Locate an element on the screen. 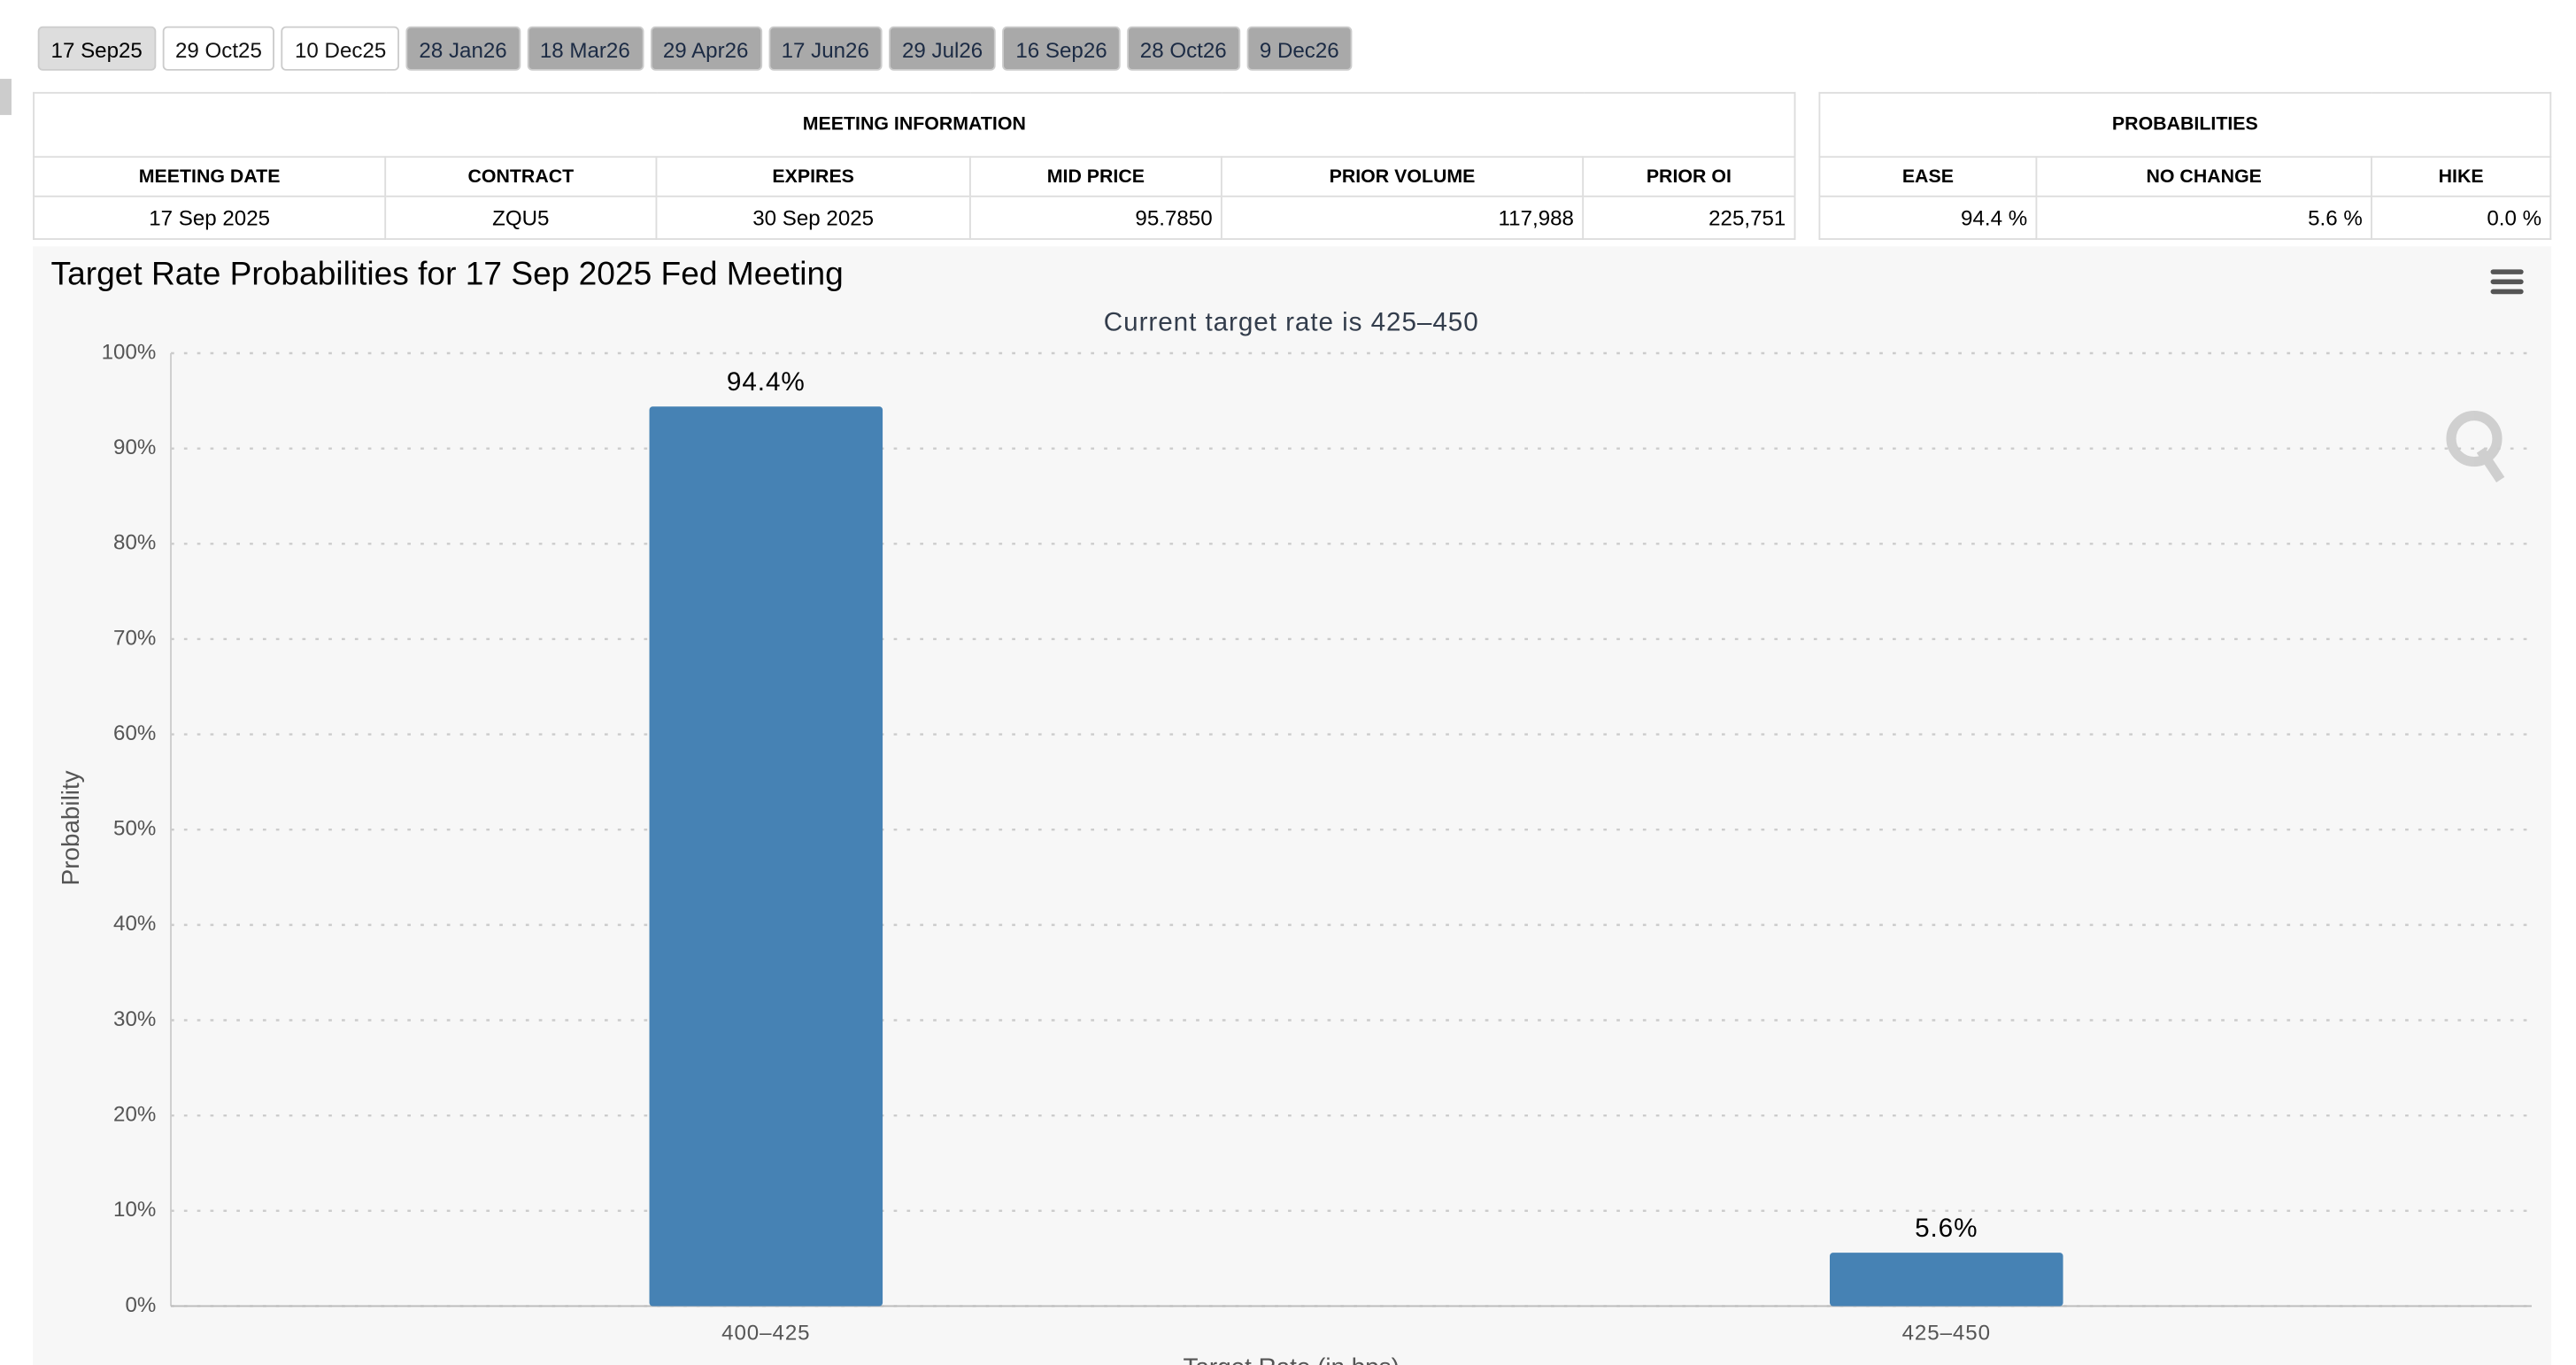 Image resolution: width=2576 pixels, height=1365 pixels. menu-button is located at coordinates (2507, 282).